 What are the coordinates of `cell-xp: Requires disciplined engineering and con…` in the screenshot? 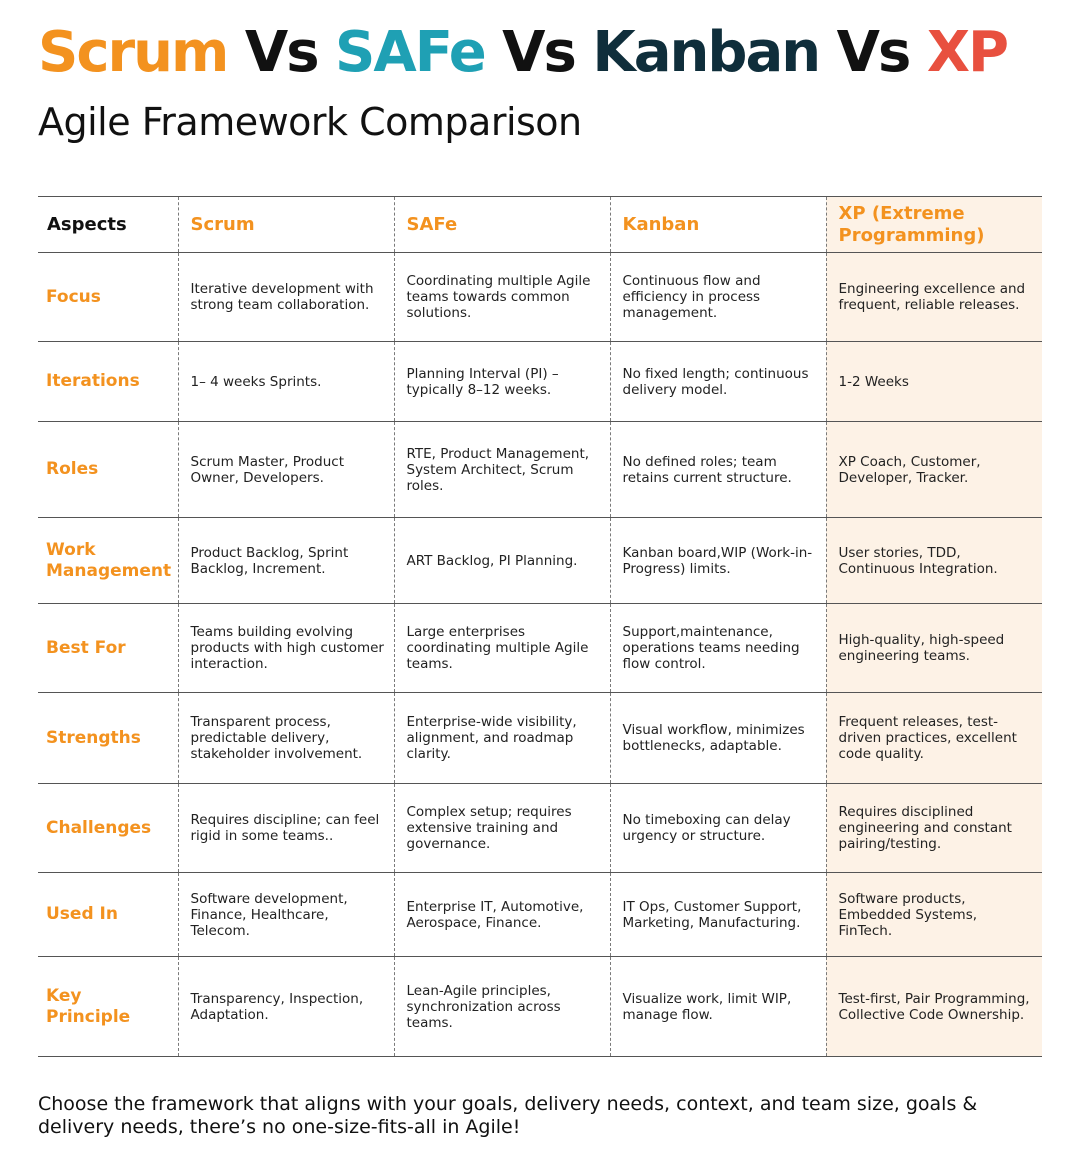 It's located at (933, 828).